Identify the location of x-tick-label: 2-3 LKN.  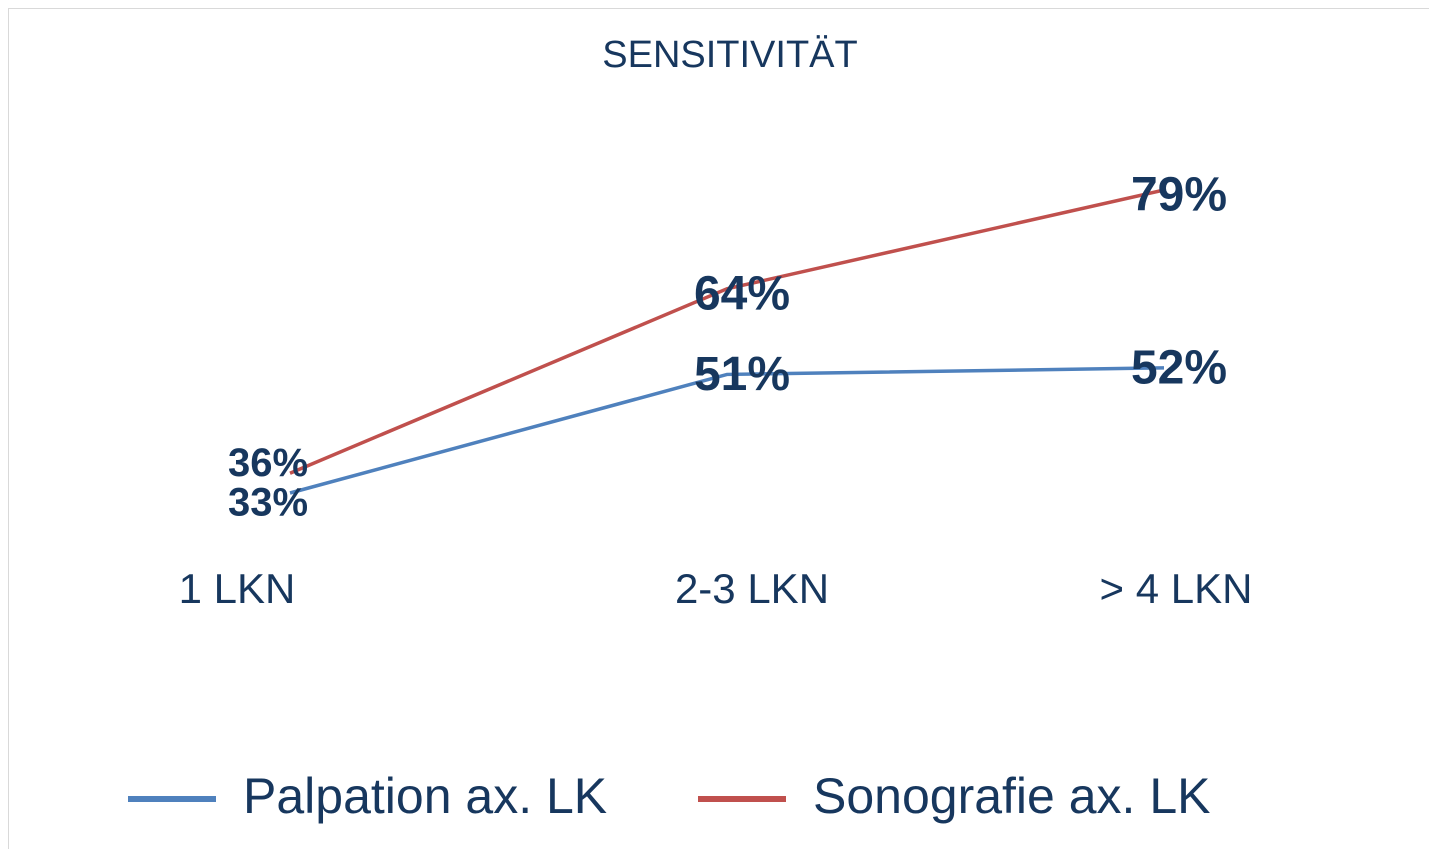
(752, 588).